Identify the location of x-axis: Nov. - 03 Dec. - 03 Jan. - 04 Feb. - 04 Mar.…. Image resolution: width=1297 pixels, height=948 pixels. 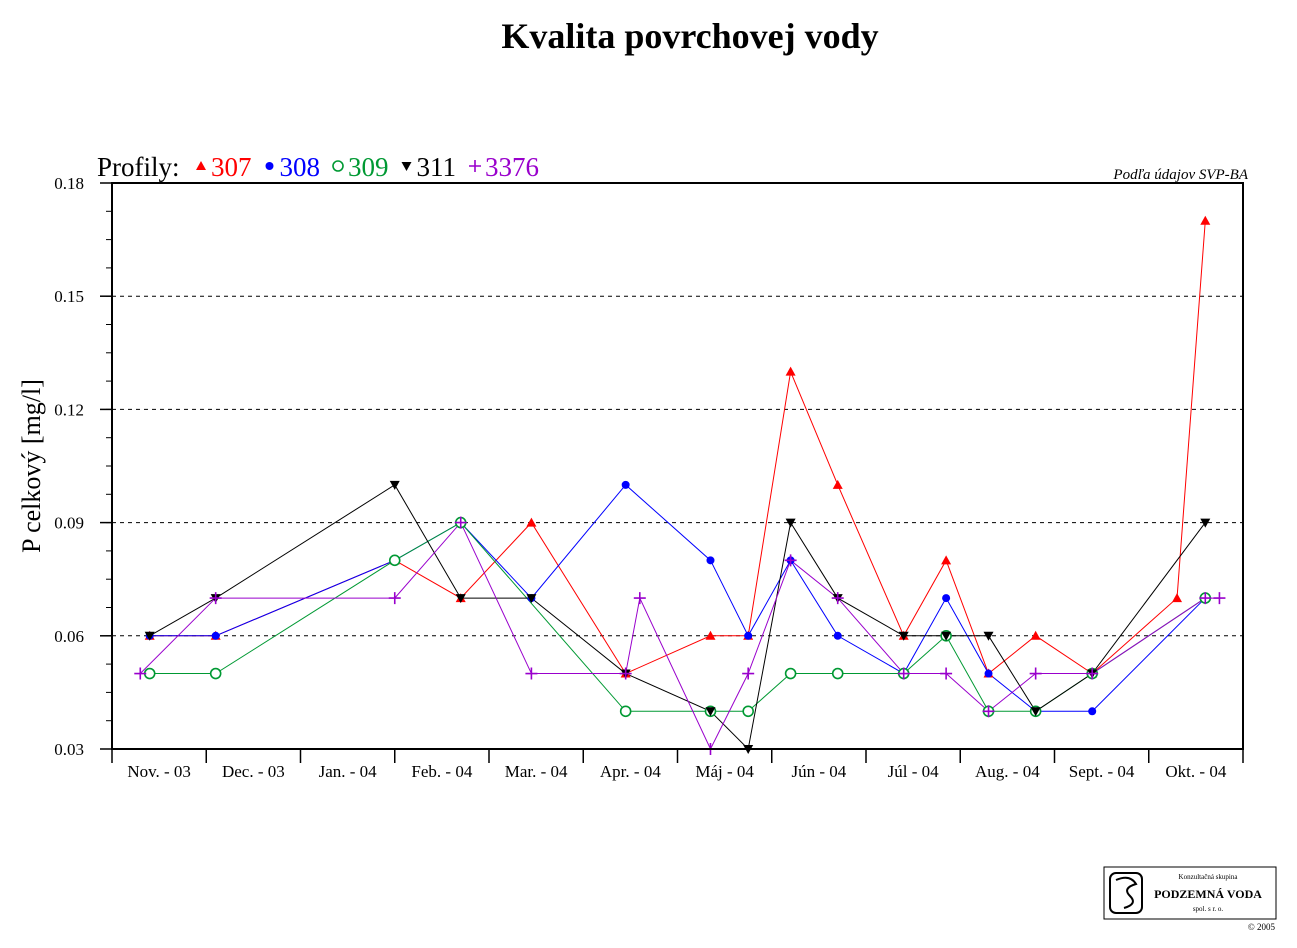
(677, 765).